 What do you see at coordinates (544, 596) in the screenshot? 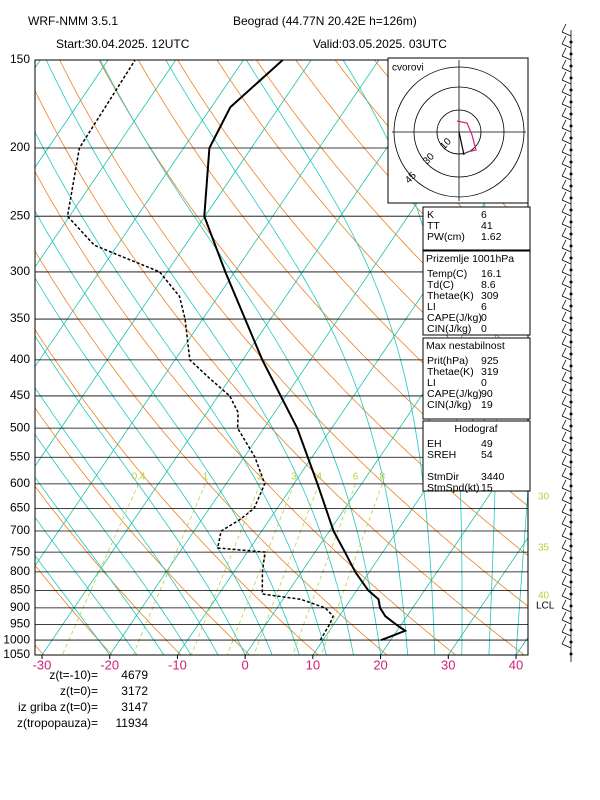
I see `right-label: 40` at bounding box center [544, 596].